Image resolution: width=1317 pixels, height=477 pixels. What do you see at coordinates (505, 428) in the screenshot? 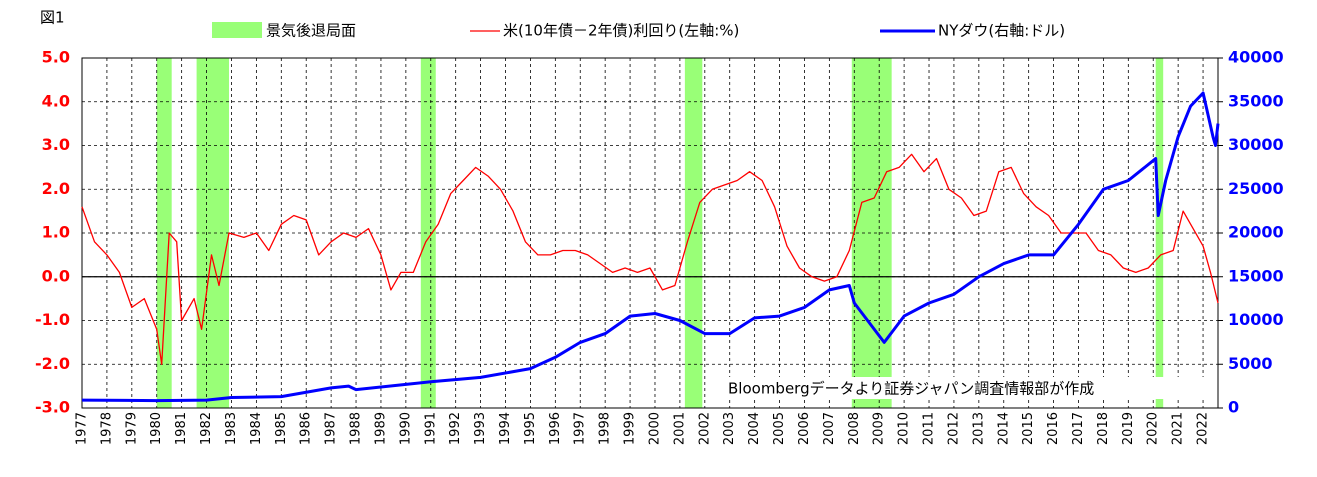
I see `x-tick-label: 1994` at bounding box center [505, 428].